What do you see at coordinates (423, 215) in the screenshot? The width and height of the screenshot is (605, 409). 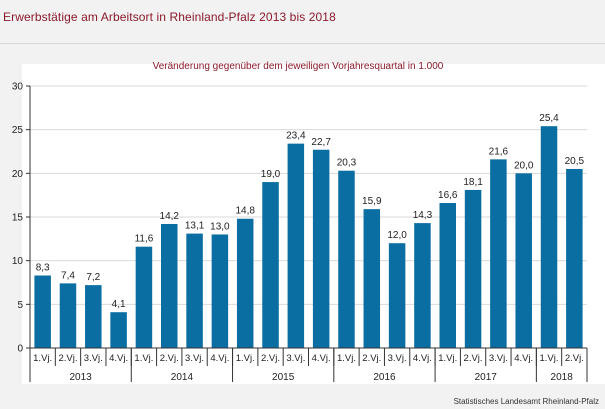 I see `bar-value-label: 14,3` at bounding box center [423, 215].